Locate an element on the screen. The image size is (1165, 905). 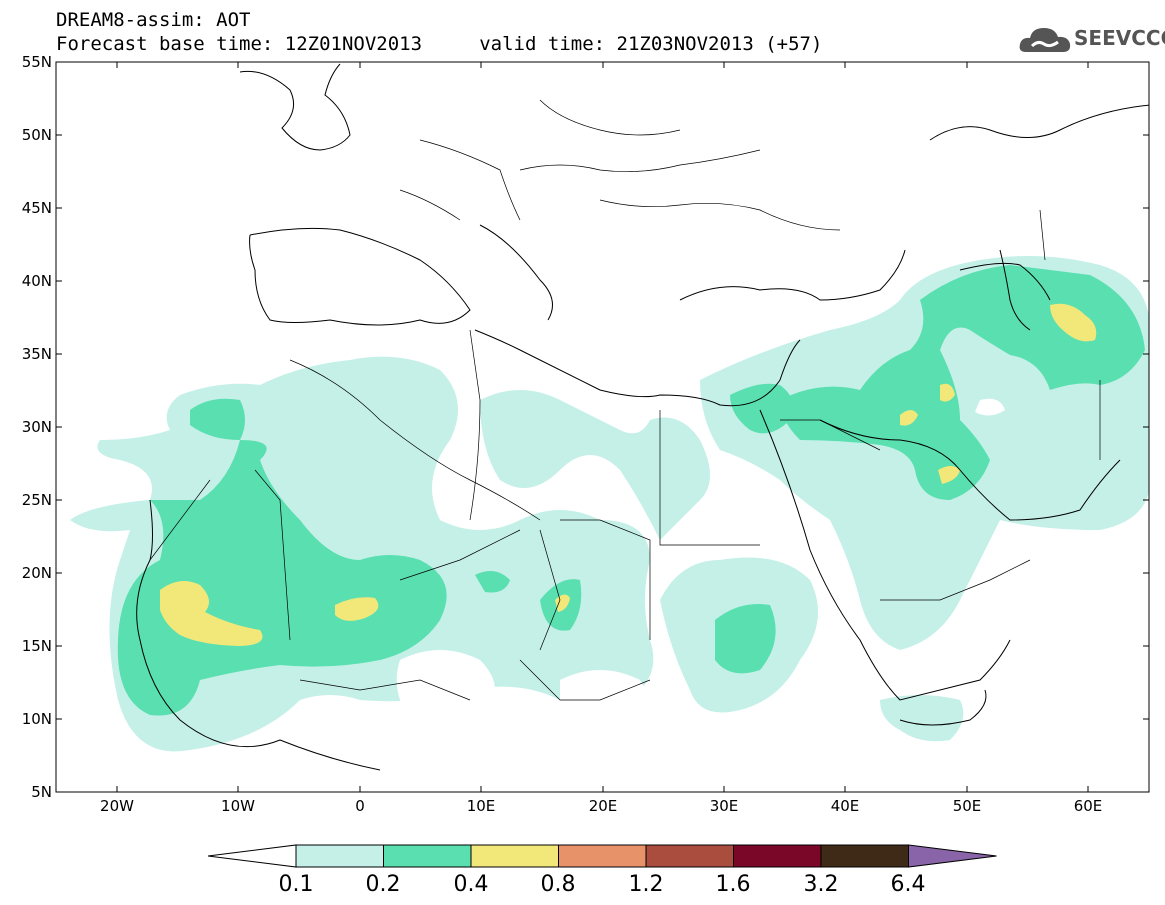
colorbar-label: 1.2 is located at coordinates (646, 884).